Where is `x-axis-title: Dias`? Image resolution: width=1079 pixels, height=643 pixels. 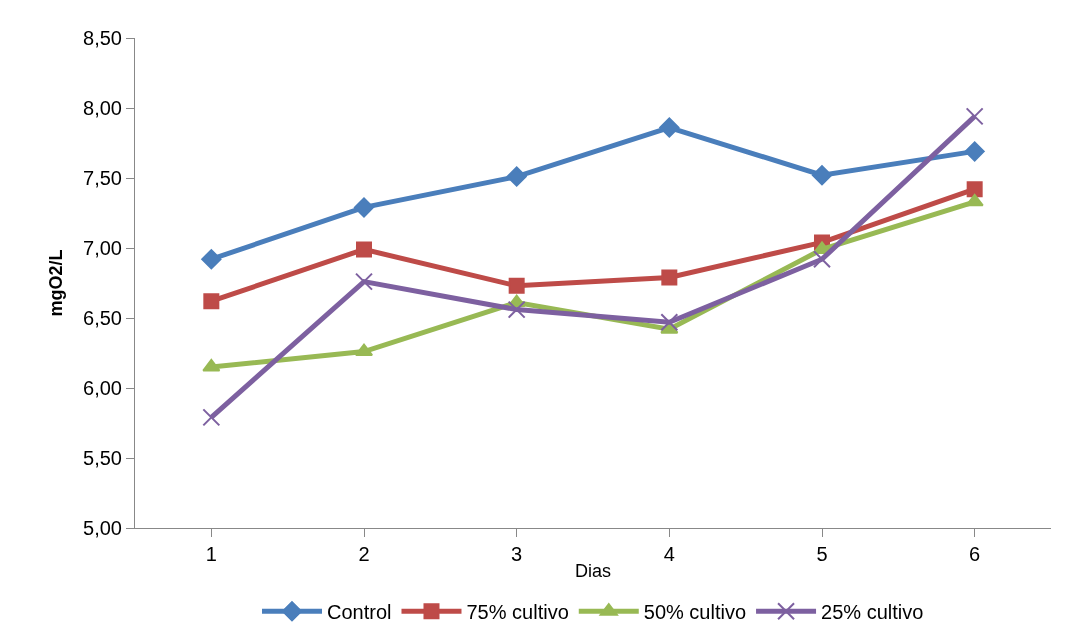
x-axis-title: Dias is located at coordinates (593, 571).